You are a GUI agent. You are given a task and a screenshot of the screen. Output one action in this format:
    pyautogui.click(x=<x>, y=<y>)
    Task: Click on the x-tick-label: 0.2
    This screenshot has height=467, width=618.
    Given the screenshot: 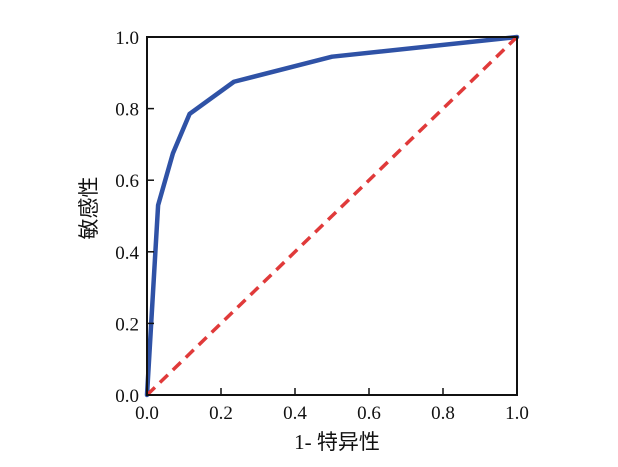 What is the action you would take?
    pyautogui.click(x=221, y=413)
    